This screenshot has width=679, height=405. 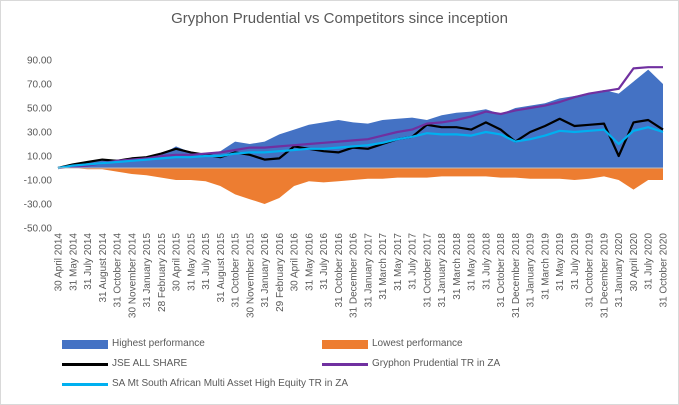 I want to click on x-tick-label: 31 January 2019, so click(x=531, y=270).